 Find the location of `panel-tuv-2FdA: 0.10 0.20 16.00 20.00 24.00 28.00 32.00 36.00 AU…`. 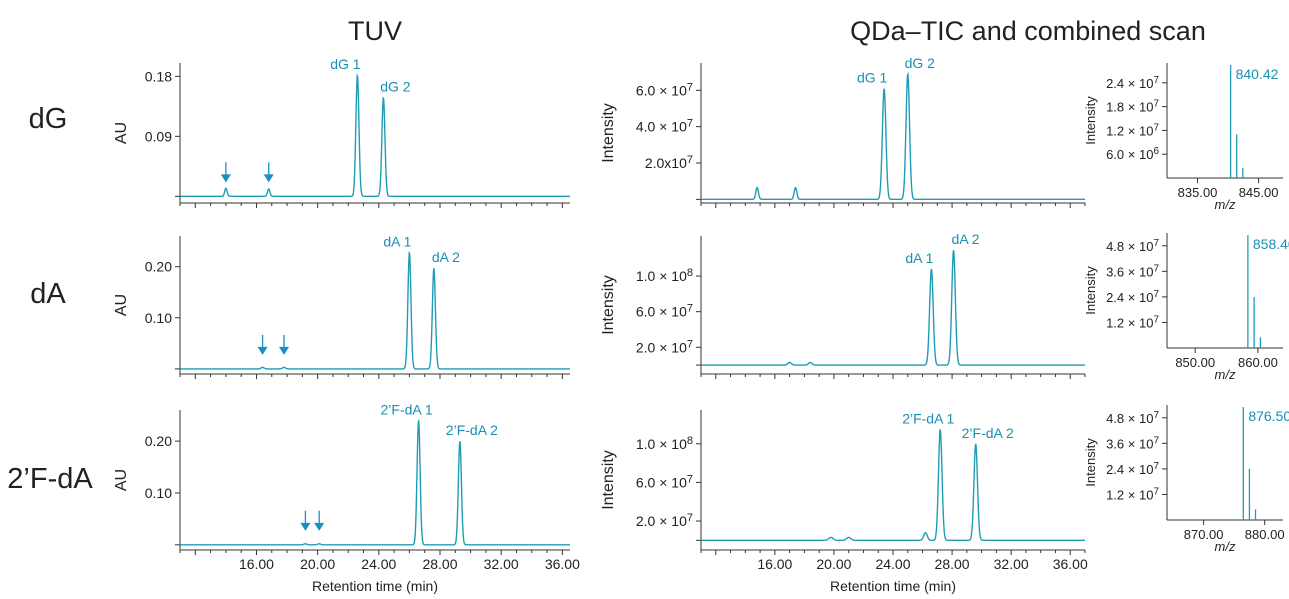

panel-tuv-2FdA: 0.10 0.20 16.00 20.00 24.00 28.00 32.00 36.00 AU… is located at coordinates (346, 497).